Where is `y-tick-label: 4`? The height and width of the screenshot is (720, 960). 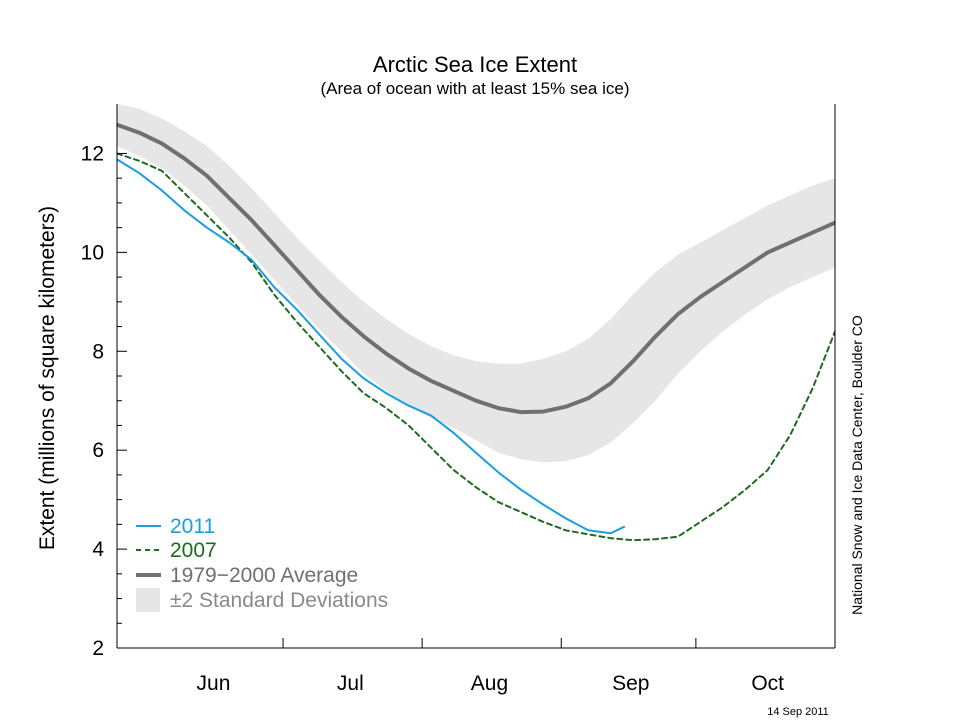 y-tick-label: 4 is located at coordinates (98, 549).